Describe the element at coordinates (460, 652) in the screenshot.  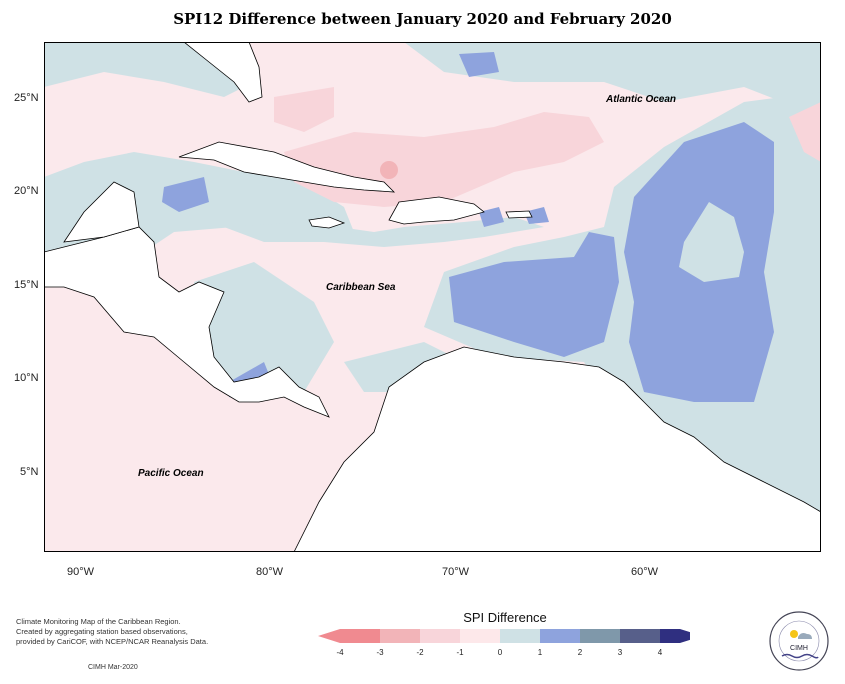
I see `legend-tick-label: -1` at that location.